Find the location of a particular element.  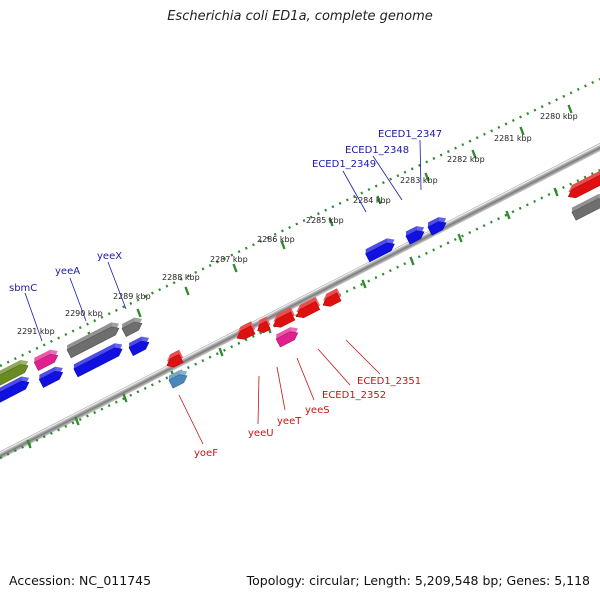

tick-label: 2283 kbp is located at coordinates (419, 180).